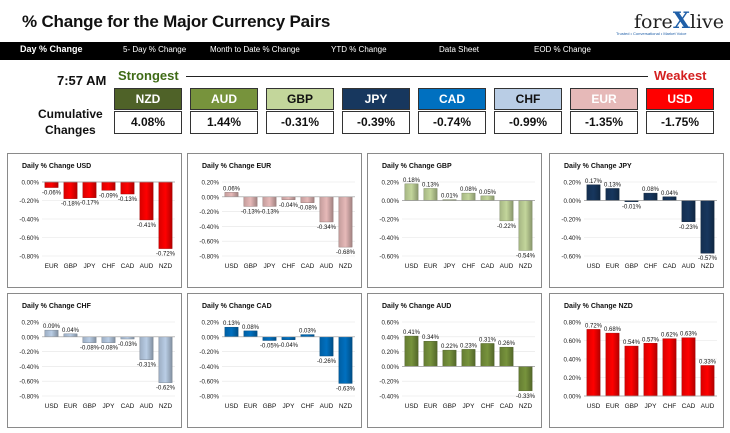  What do you see at coordinates (71, 331) in the screenshot?
I see `data-label: 0.04%` at bounding box center [71, 331].